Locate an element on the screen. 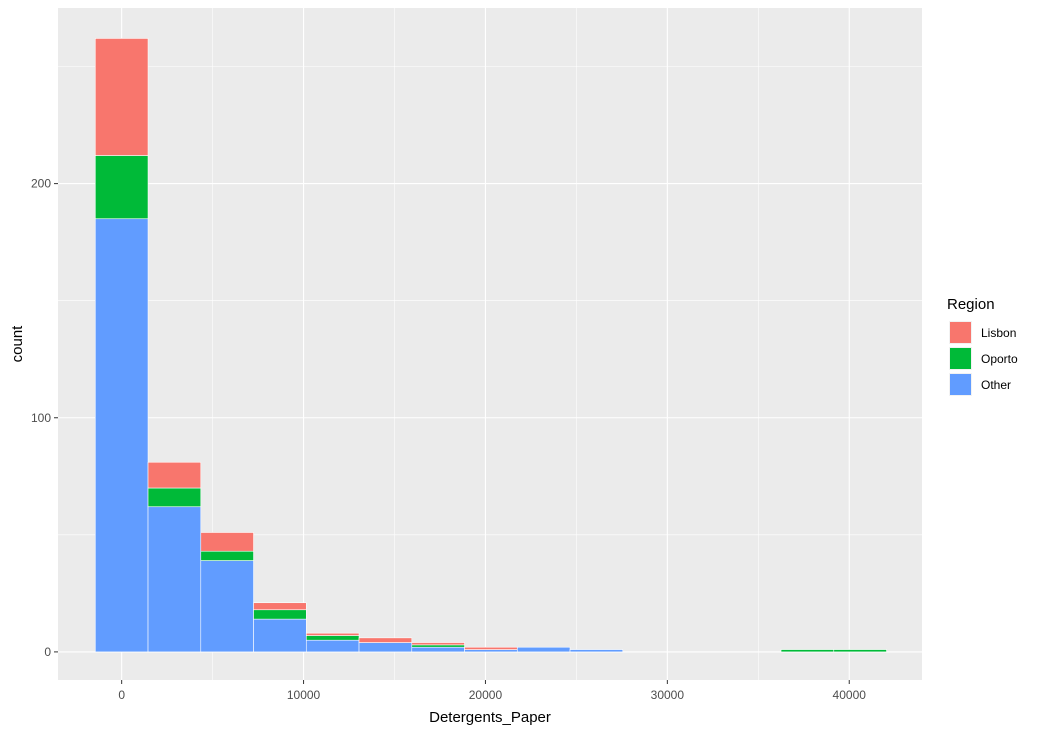 This screenshot has width=1037, height=733. x-axis-ticks: 0 10000 20000 30000 40000 is located at coordinates (492, 691).